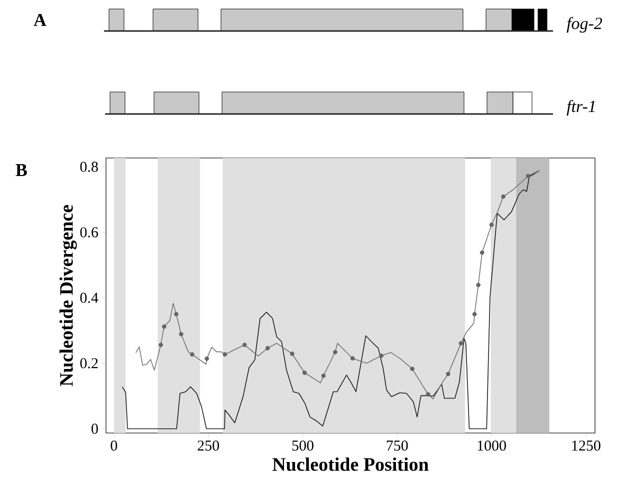 This screenshot has width=629, height=494. What do you see at coordinates (40, 20) in the screenshot?
I see `text: A` at bounding box center [40, 20].